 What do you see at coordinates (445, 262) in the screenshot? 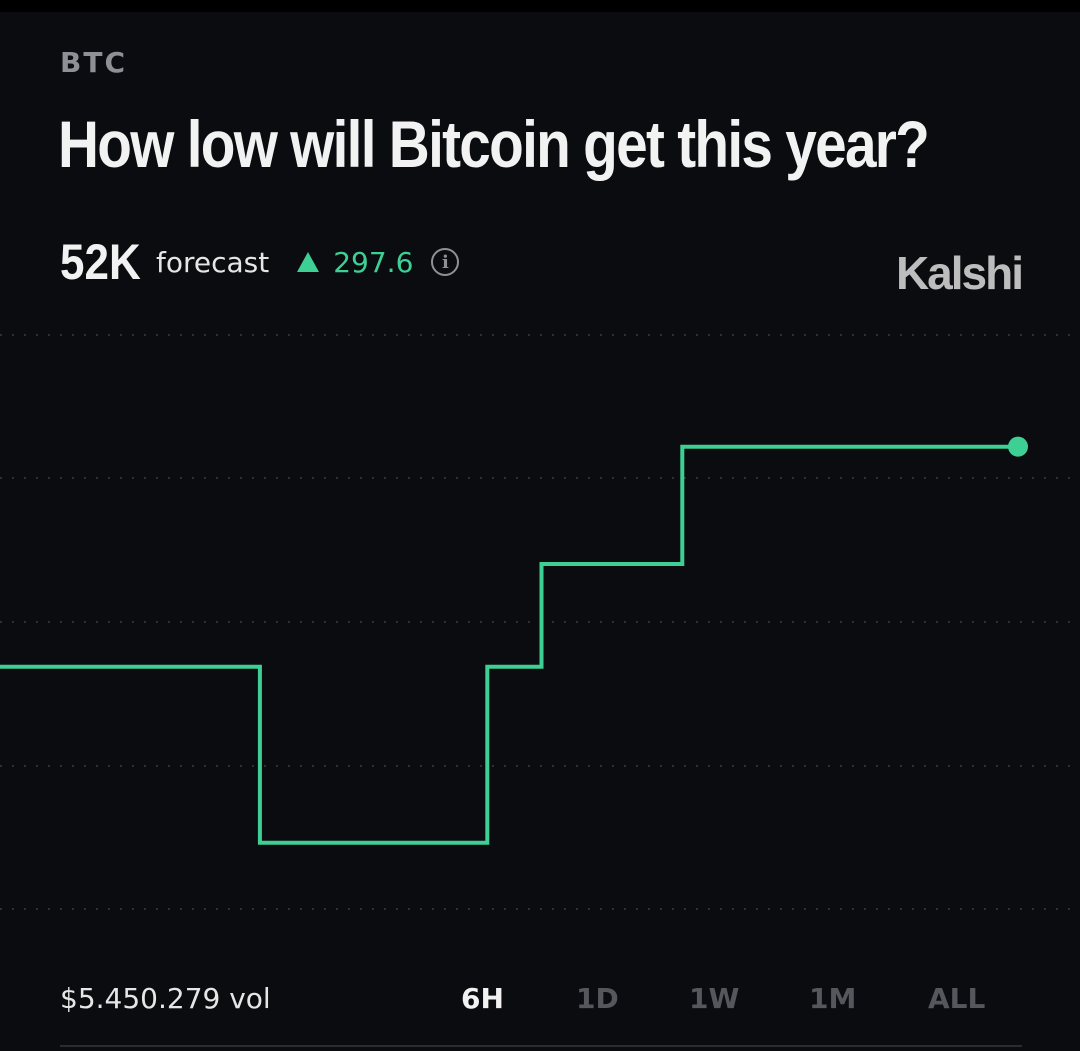
I see `info-icon: i` at bounding box center [445, 262].